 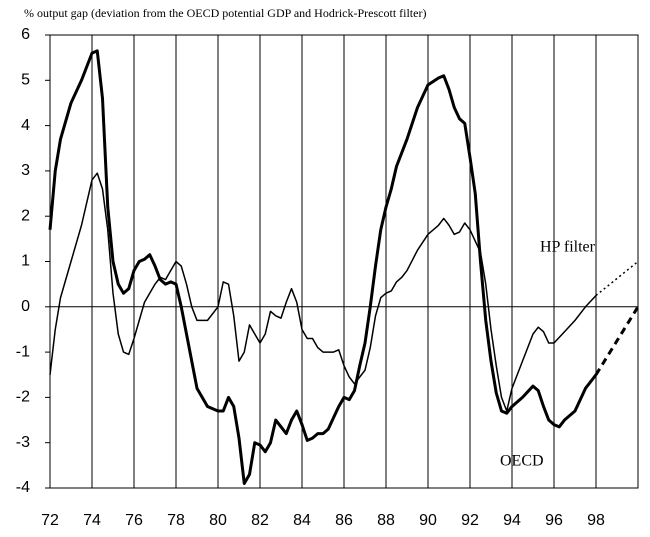 I want to click on x-tick-label: 74, so click(x=92, y=520).